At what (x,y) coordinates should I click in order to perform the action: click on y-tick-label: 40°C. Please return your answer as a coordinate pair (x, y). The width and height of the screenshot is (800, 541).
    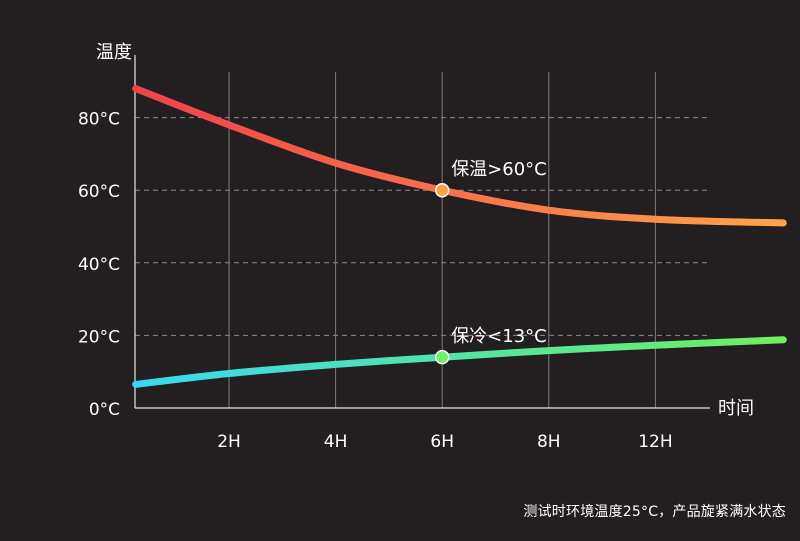
    Looking at the image, I should click on (99, 265).